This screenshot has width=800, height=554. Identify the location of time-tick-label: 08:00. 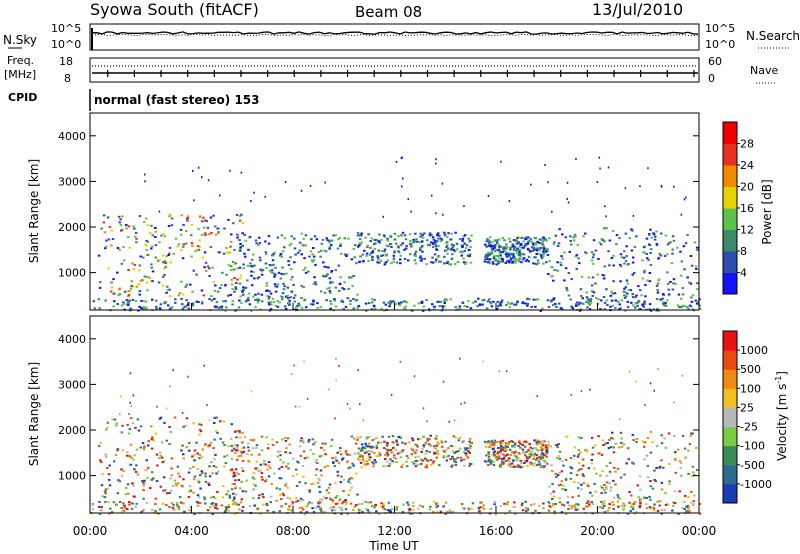
(293, 531).